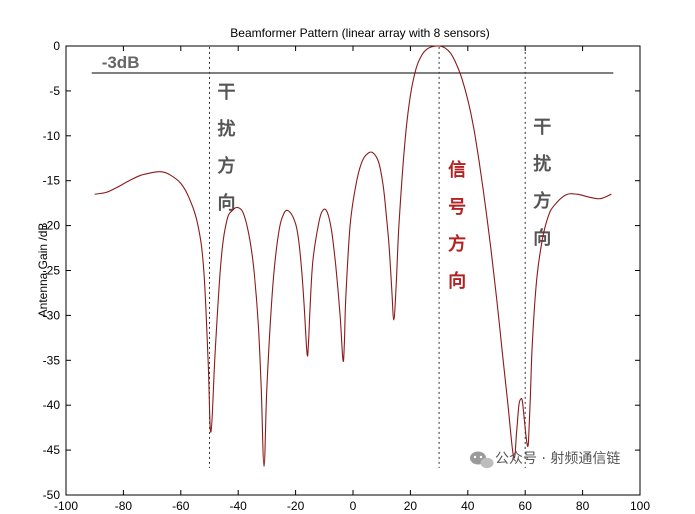  Describe the element at coordinates (640, 506) in the screenshot. I see `x-tick-label: 100` at that location.